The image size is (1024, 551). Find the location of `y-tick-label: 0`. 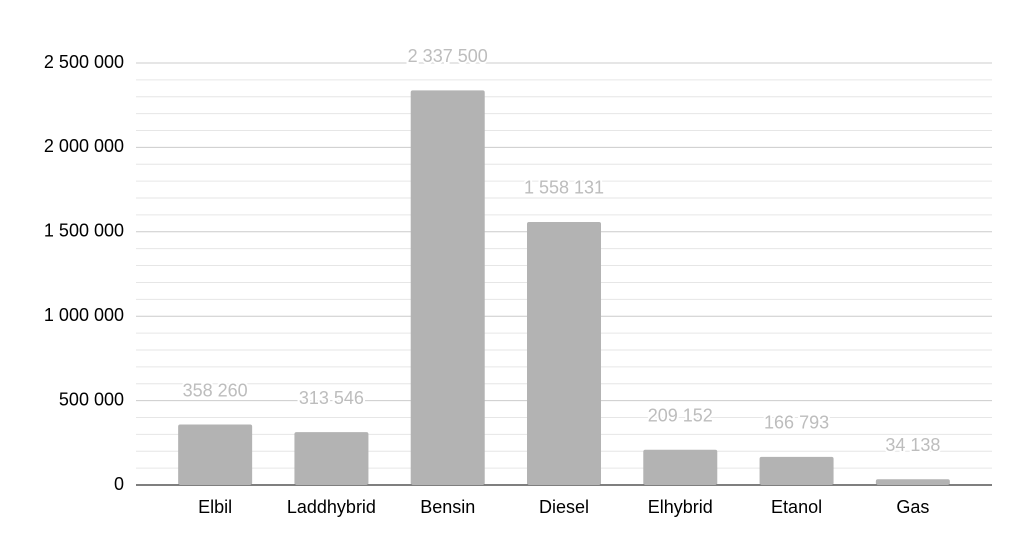

y-tick-label: 0 is located at coordinates (119, 484).